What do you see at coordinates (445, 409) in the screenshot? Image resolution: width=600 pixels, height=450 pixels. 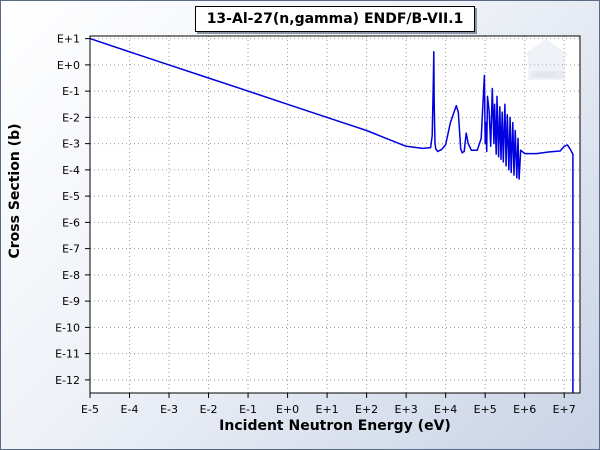 I see `x-tick-label: E+4` at bounding box center [445, 409].